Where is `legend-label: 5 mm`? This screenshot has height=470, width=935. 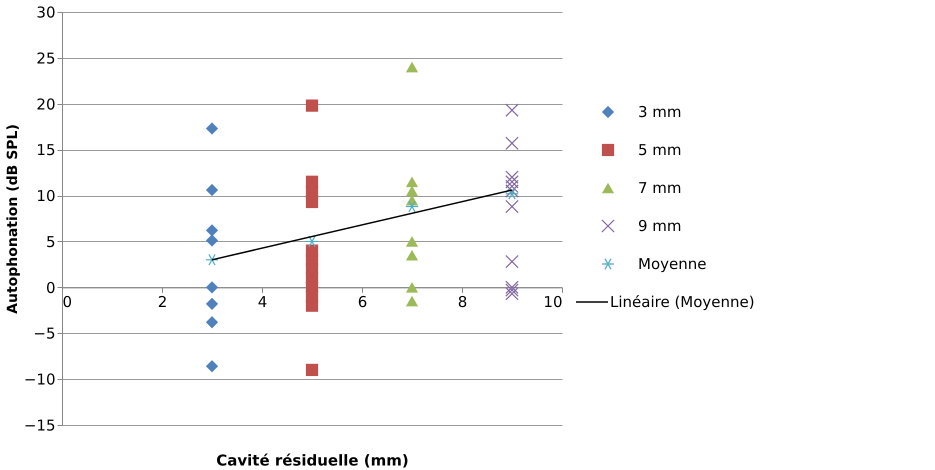
legend-label: 5 mm is located at coordinates (660, 150).